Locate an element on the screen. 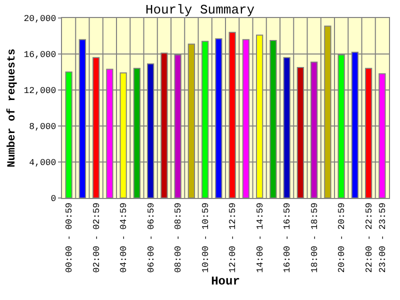  y-tick-label: 0 is located at coordinates (53, 199).